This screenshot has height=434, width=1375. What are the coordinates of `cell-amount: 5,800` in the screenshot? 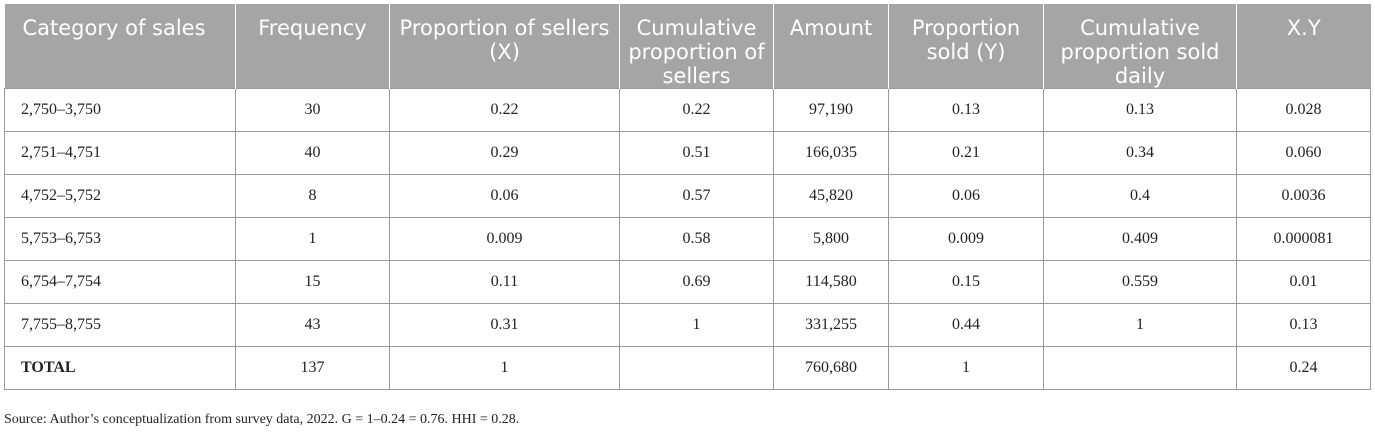 It's located at (831, 239).